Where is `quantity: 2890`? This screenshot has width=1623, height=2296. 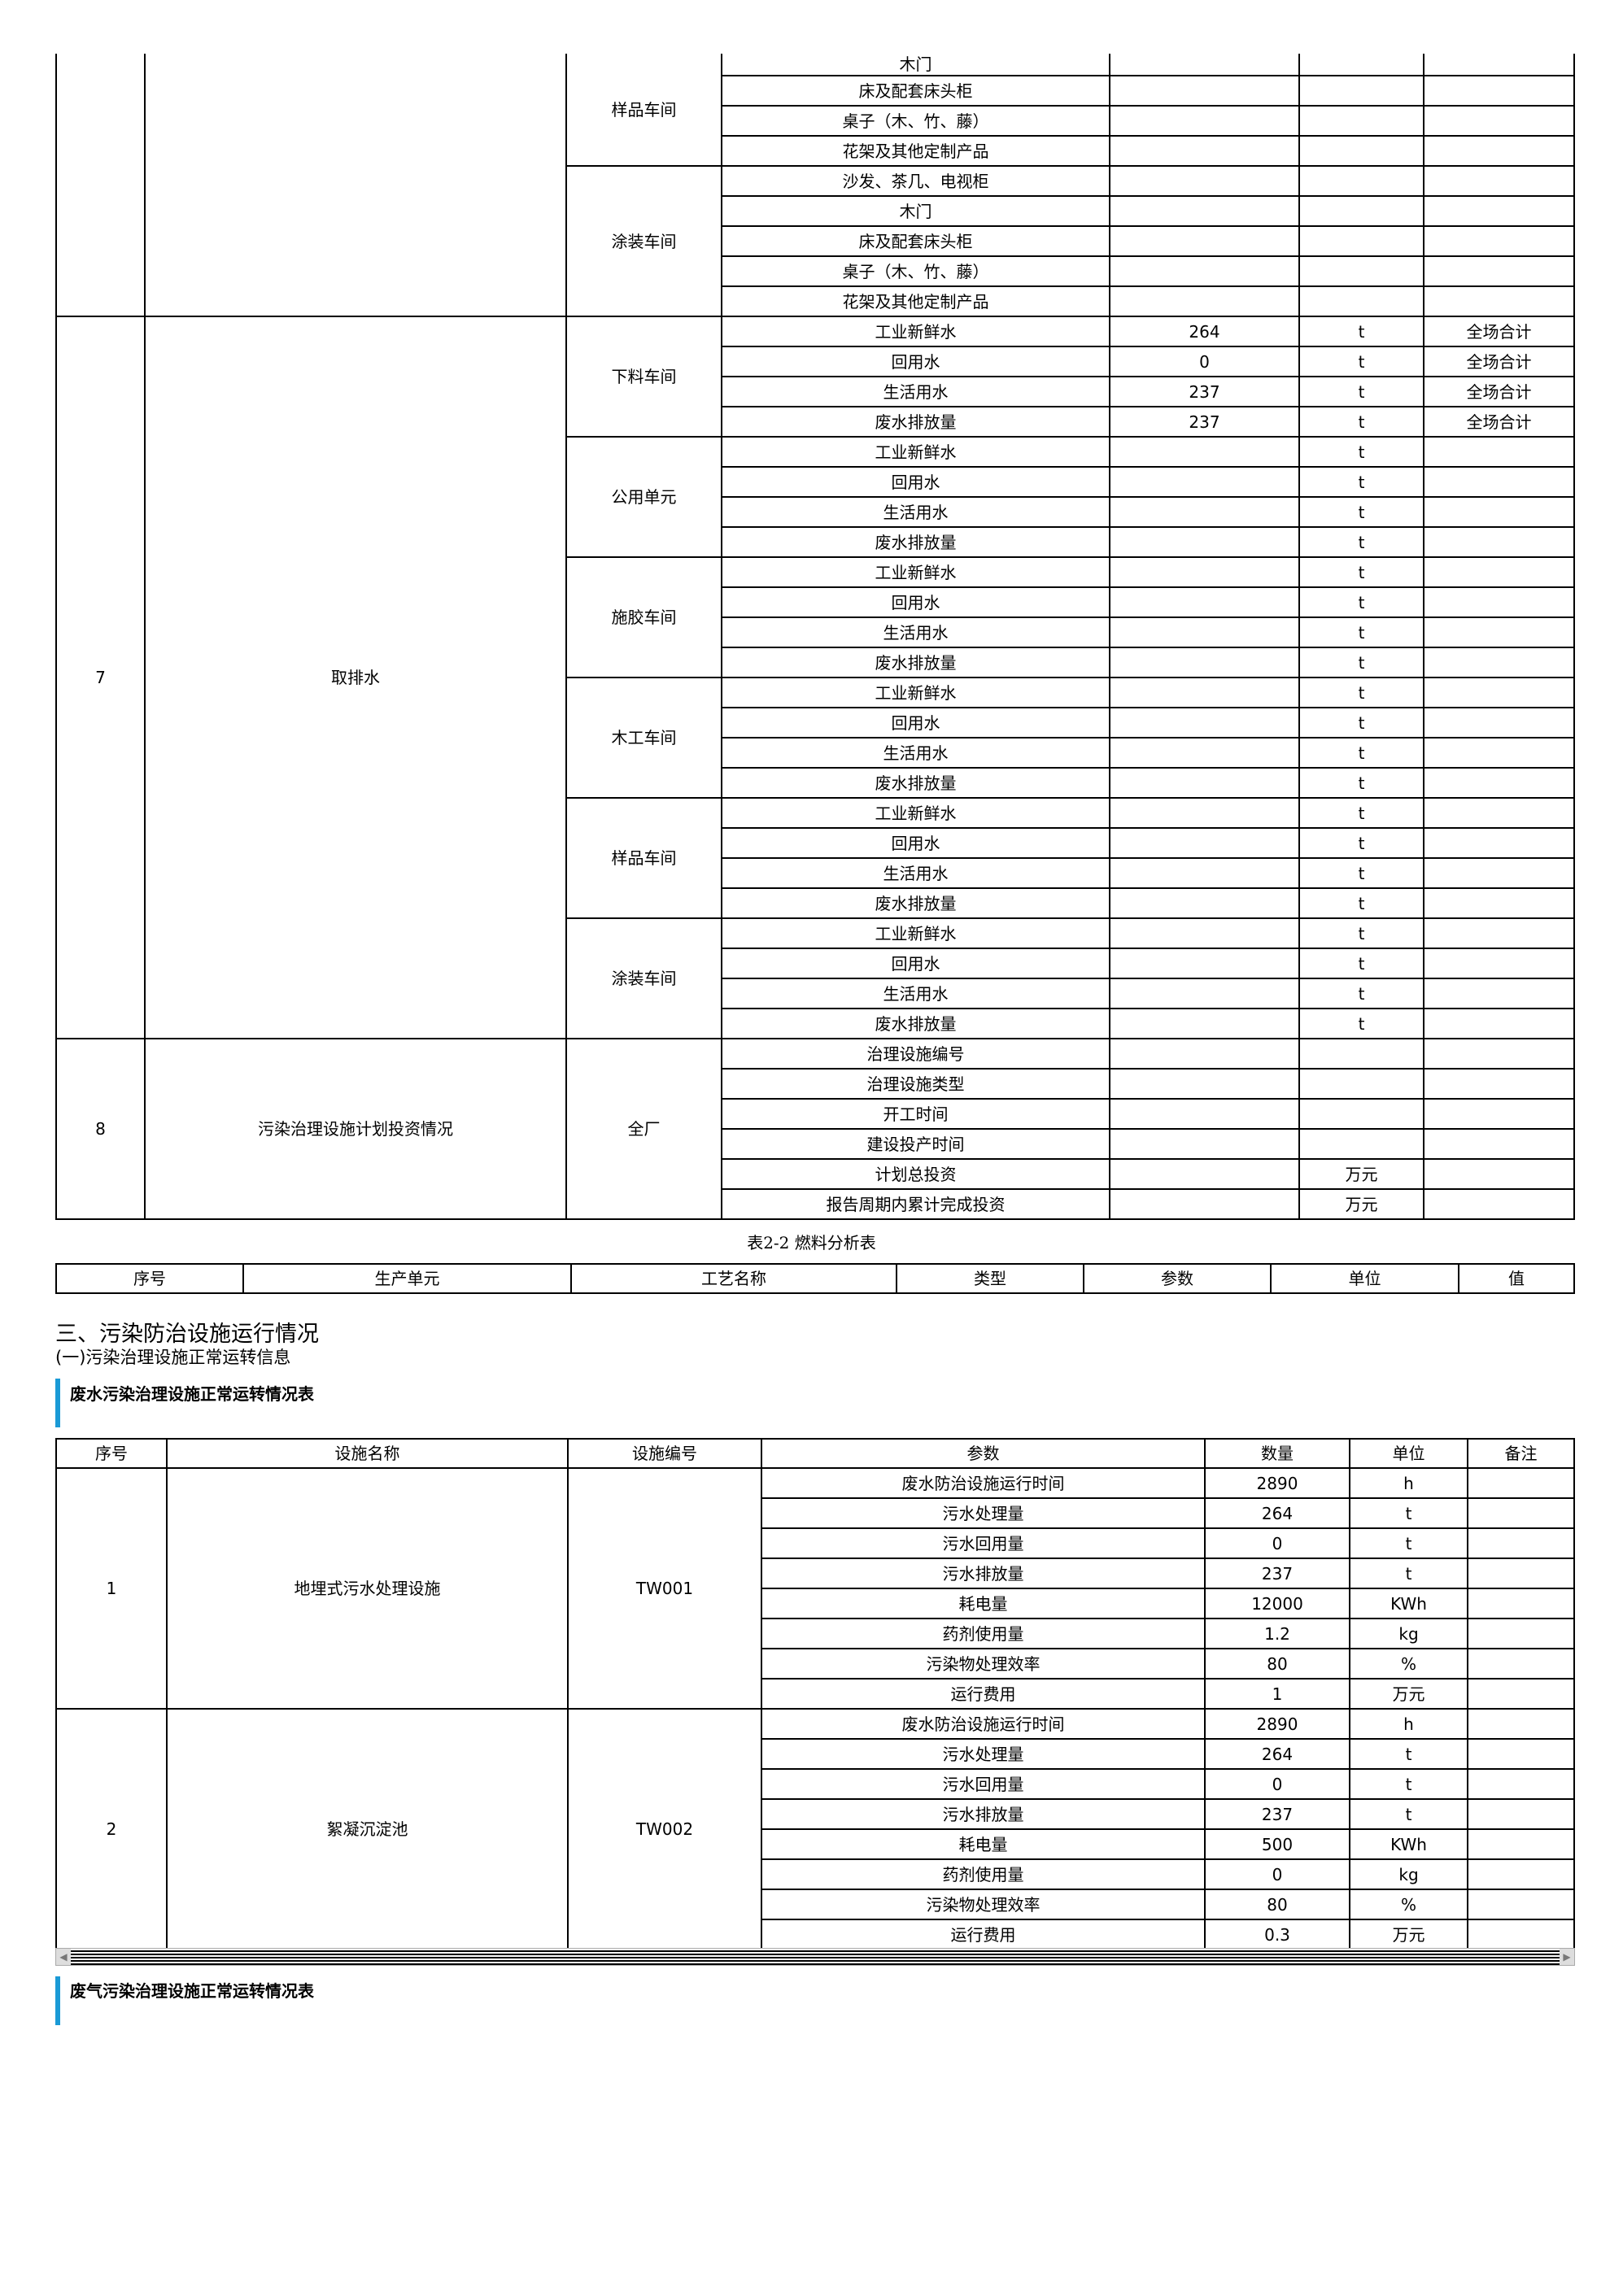
quantity: 2890 is located at coordinates (1277, 1724).